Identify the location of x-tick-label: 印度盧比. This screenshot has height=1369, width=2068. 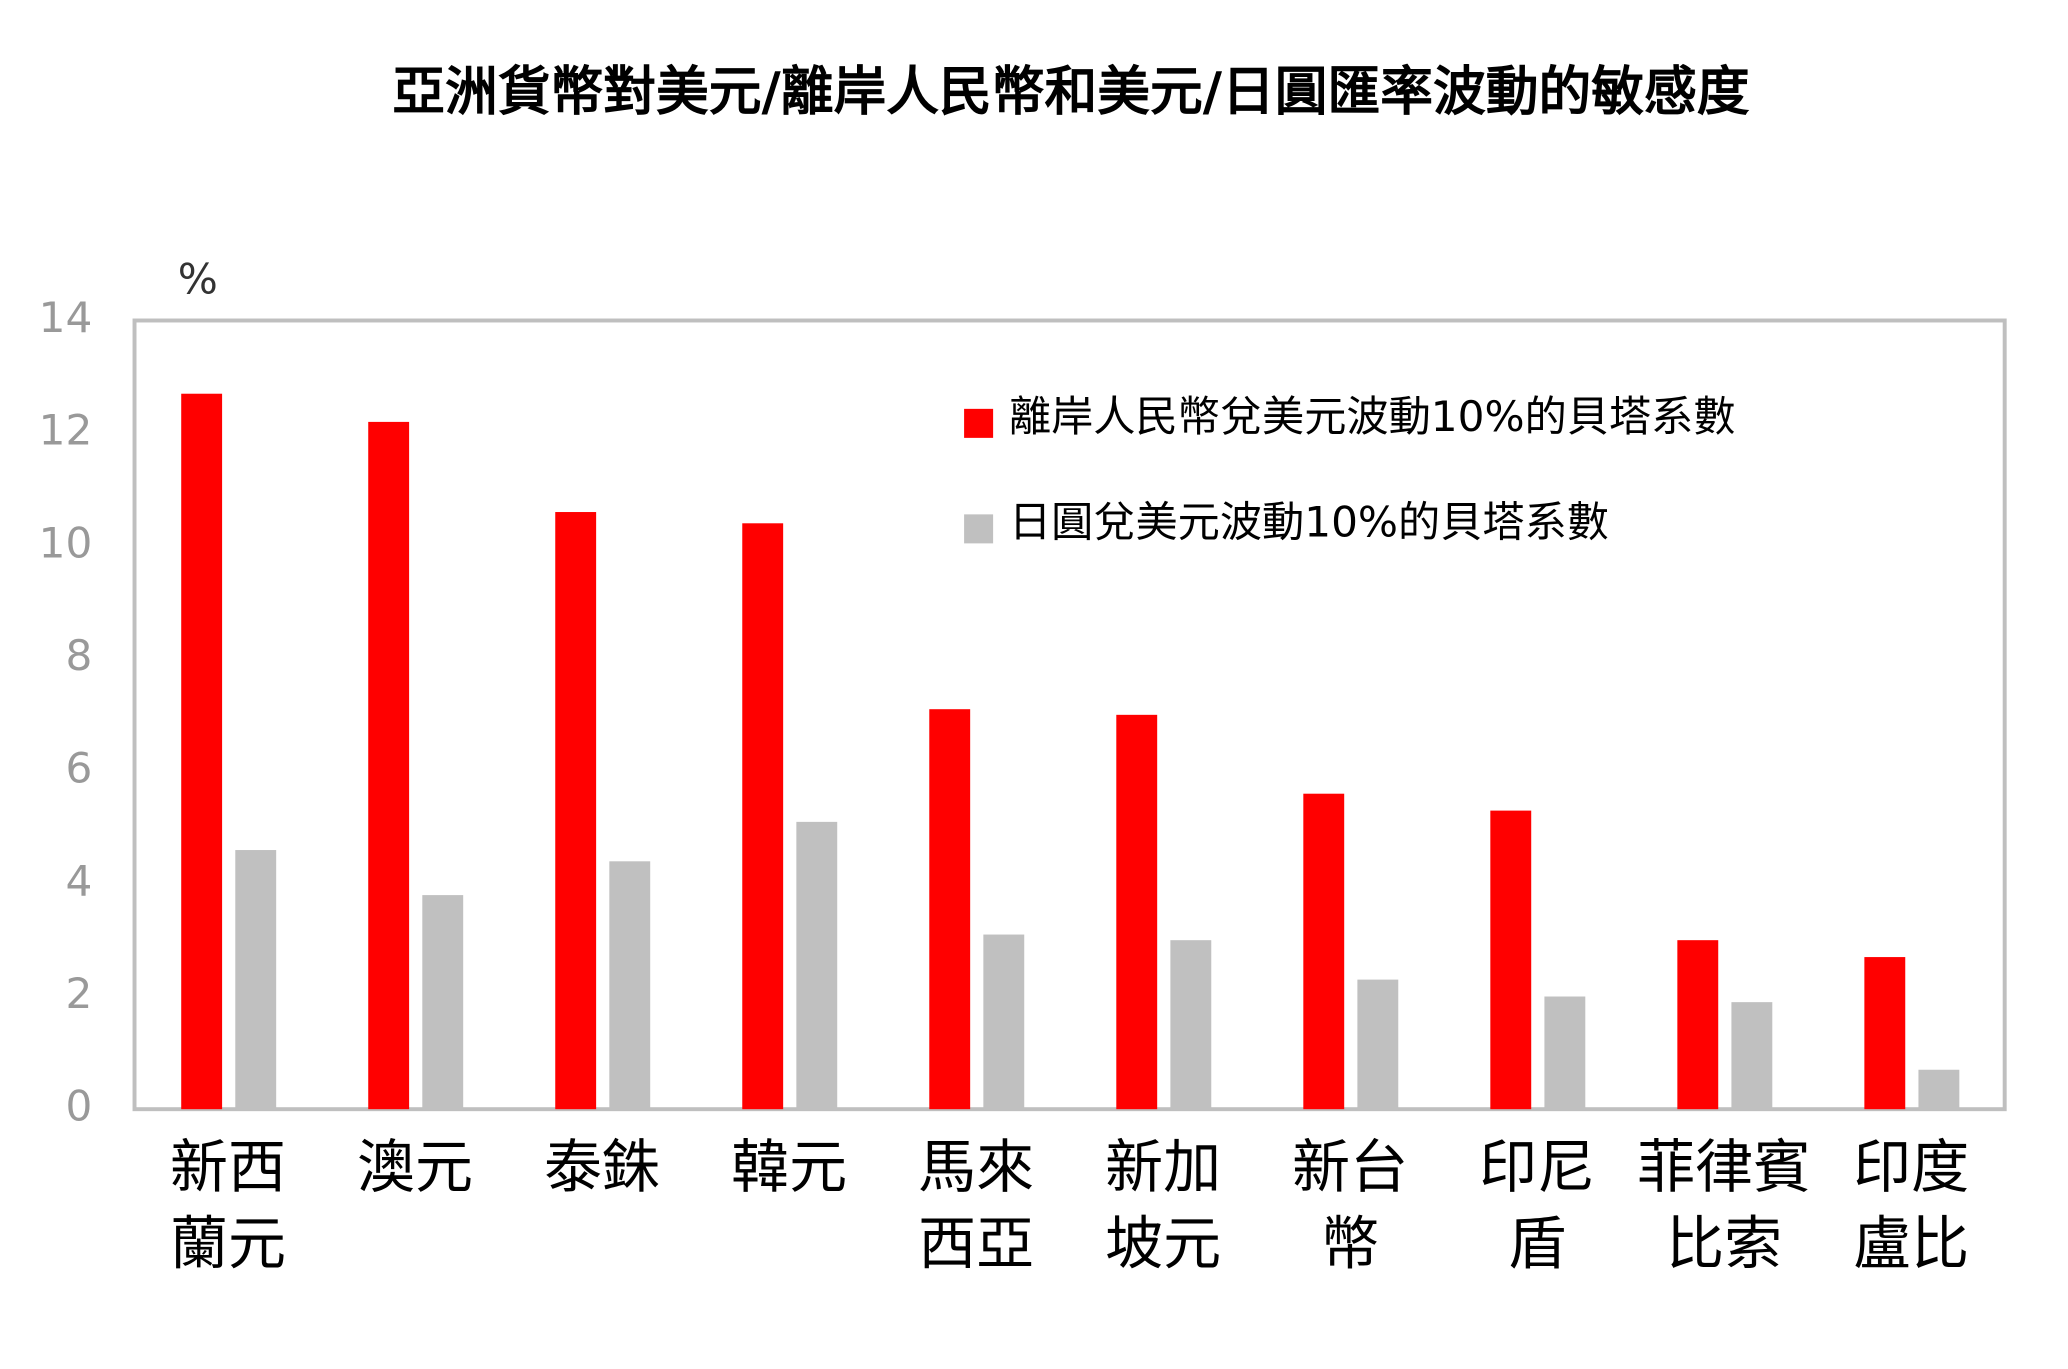
(1911, 1205).